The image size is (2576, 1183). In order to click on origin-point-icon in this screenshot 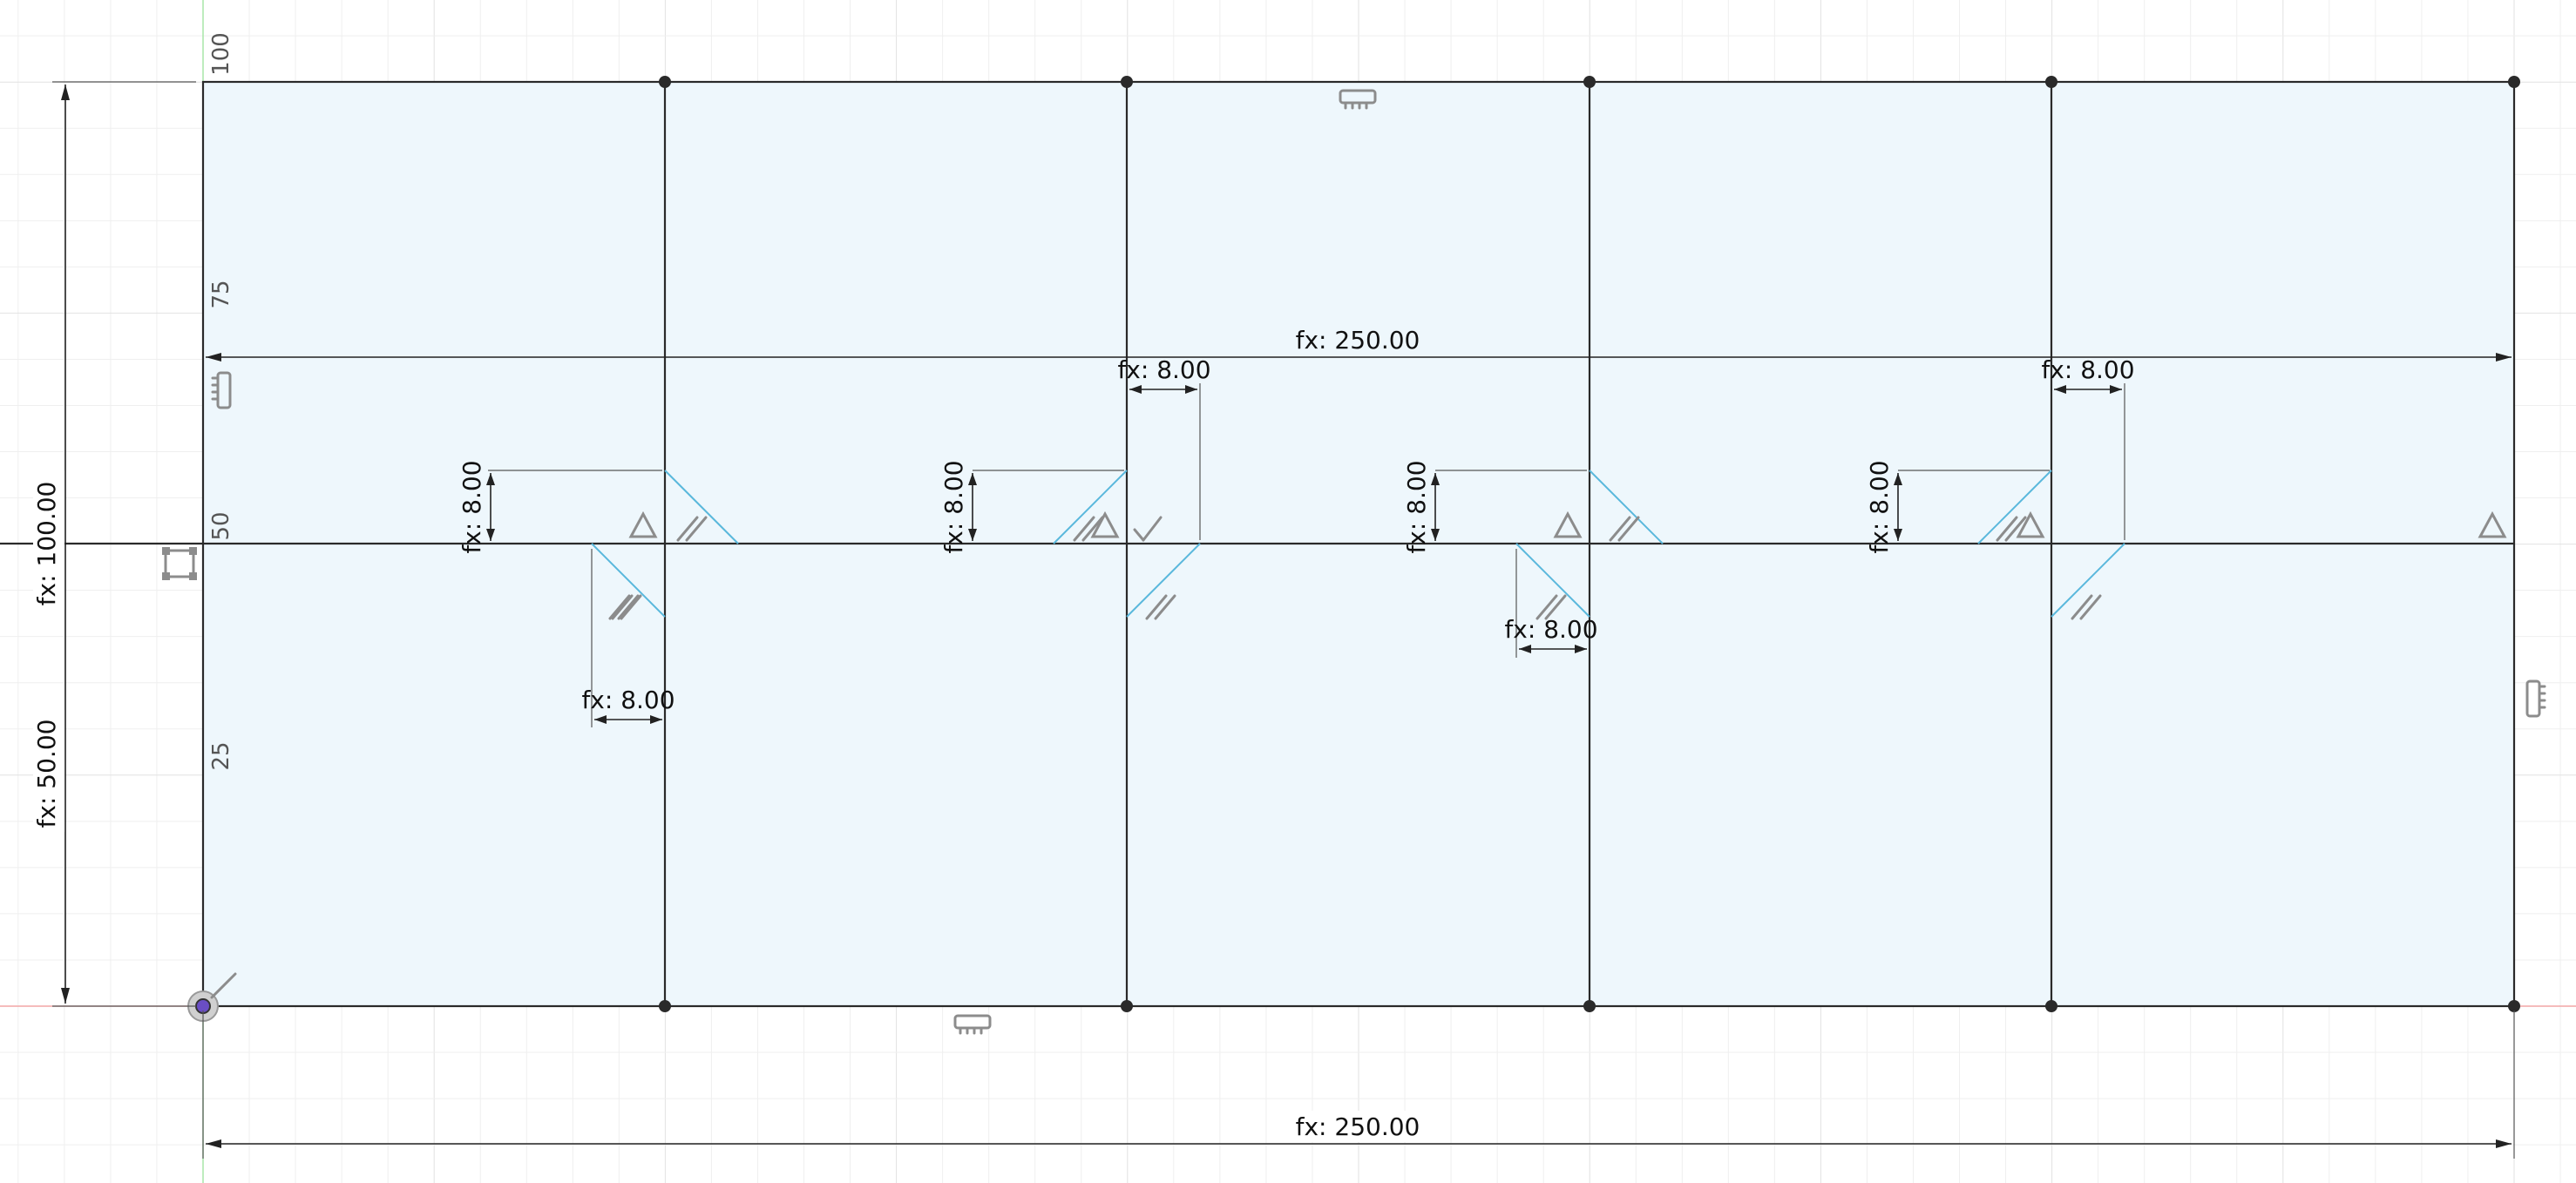, I will do `click(212, 997)`.